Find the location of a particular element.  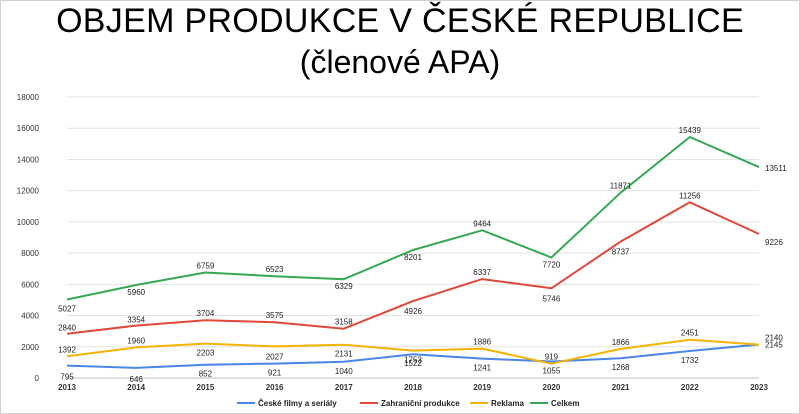

x-tick-label: 2021 is located at coordinates (621, 387).